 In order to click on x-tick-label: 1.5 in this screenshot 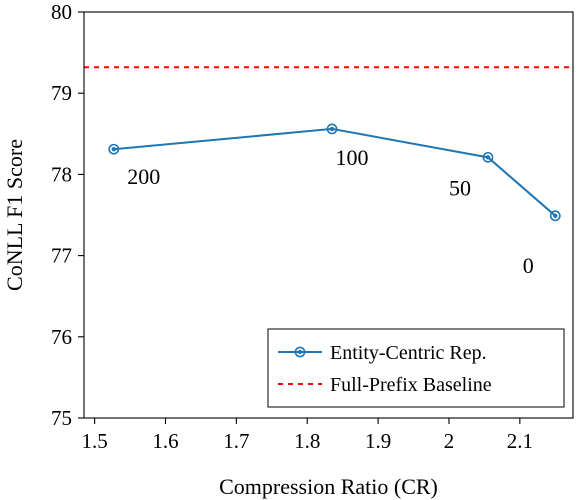, I will do `click(95, 441)`.